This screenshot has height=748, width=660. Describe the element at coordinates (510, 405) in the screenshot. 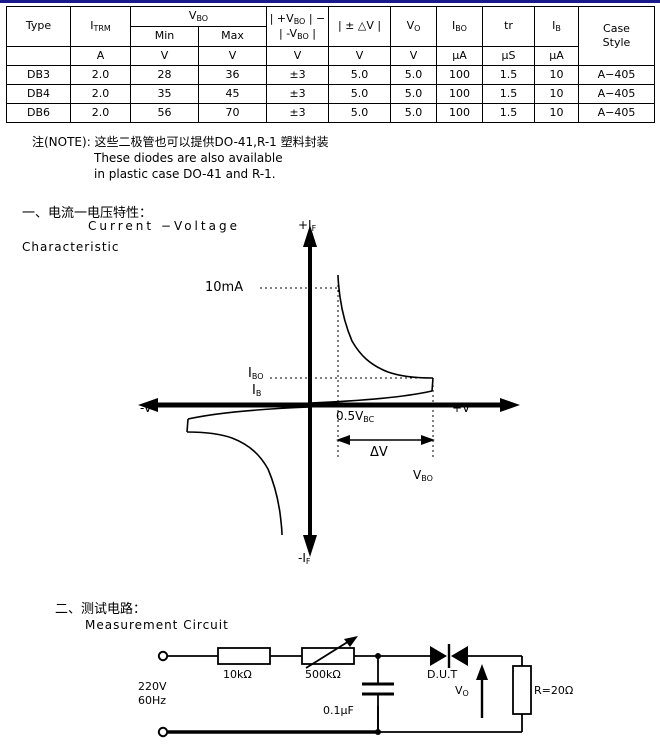

I see `x-axis-arrow-right` at that location.